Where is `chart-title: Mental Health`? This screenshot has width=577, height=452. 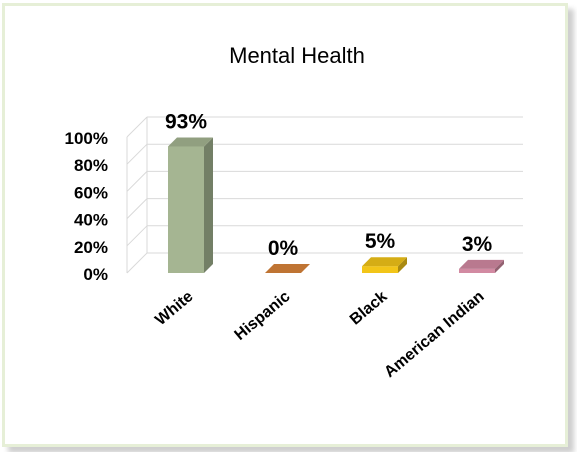 chart-title: Mental Health is located at coordinates (297, 55).